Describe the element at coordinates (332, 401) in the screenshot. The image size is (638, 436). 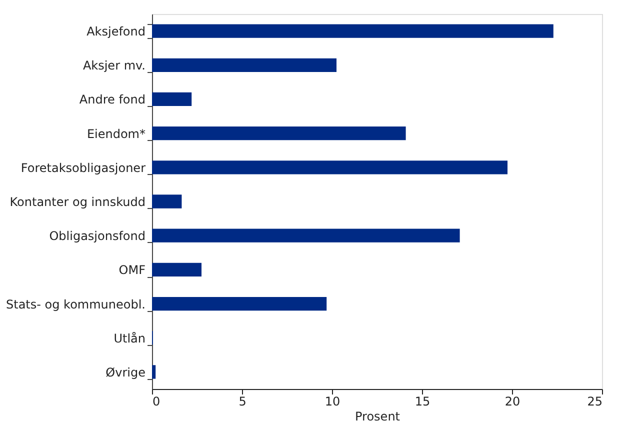
I see `x-tick-label: 10` at that location.